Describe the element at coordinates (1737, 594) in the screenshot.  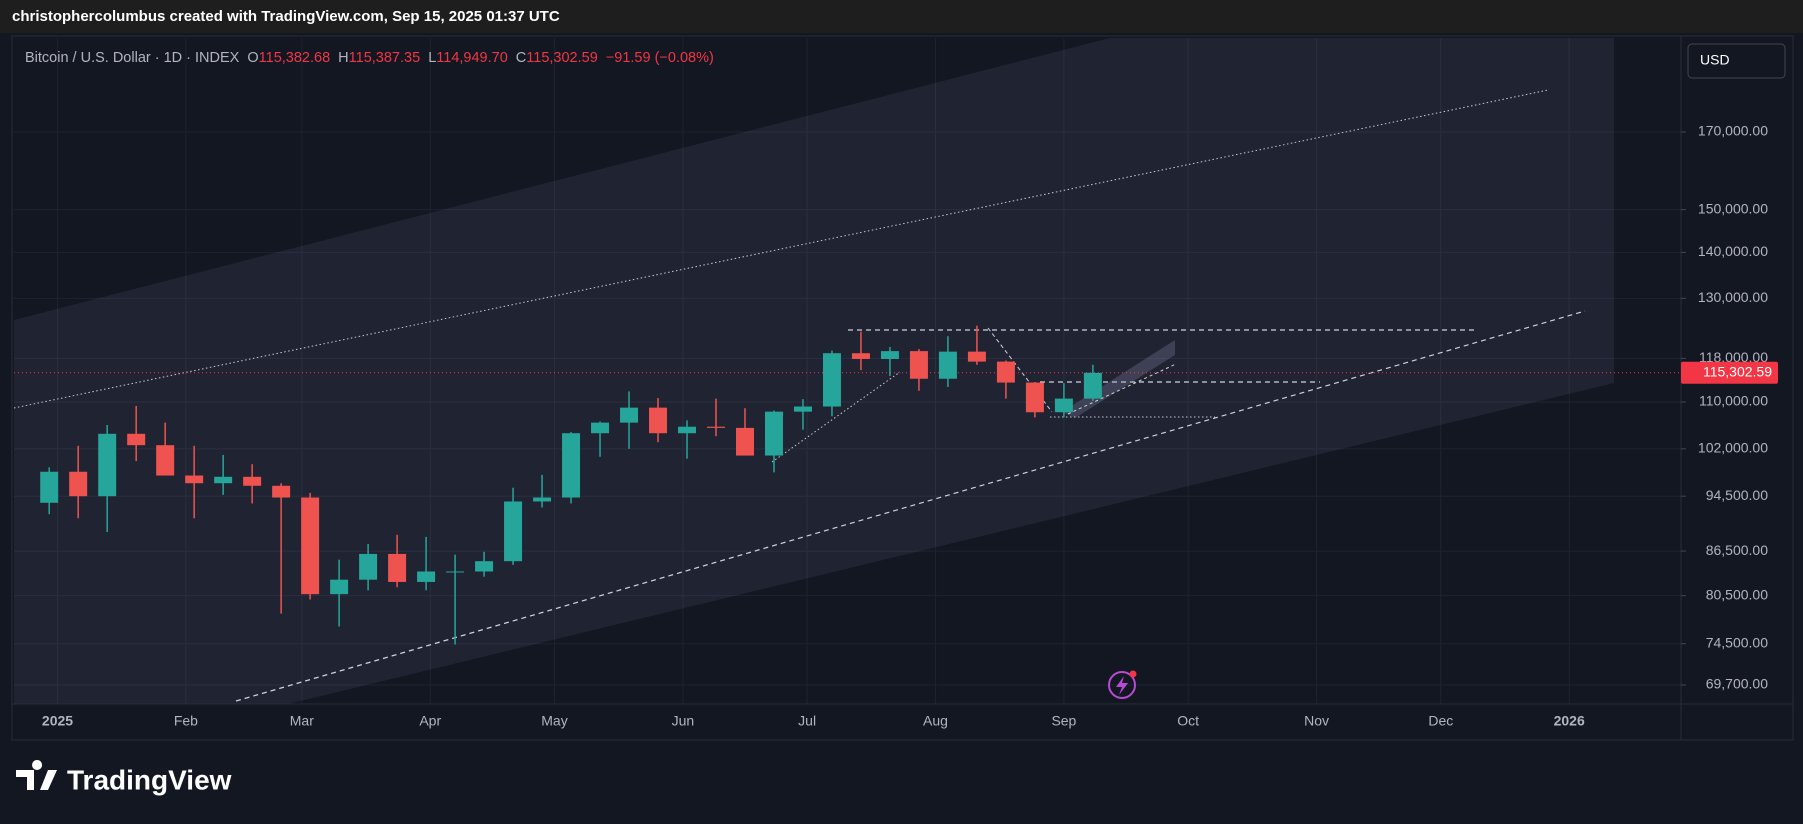
I see `y-tick-label: 80,500.00` at that location.